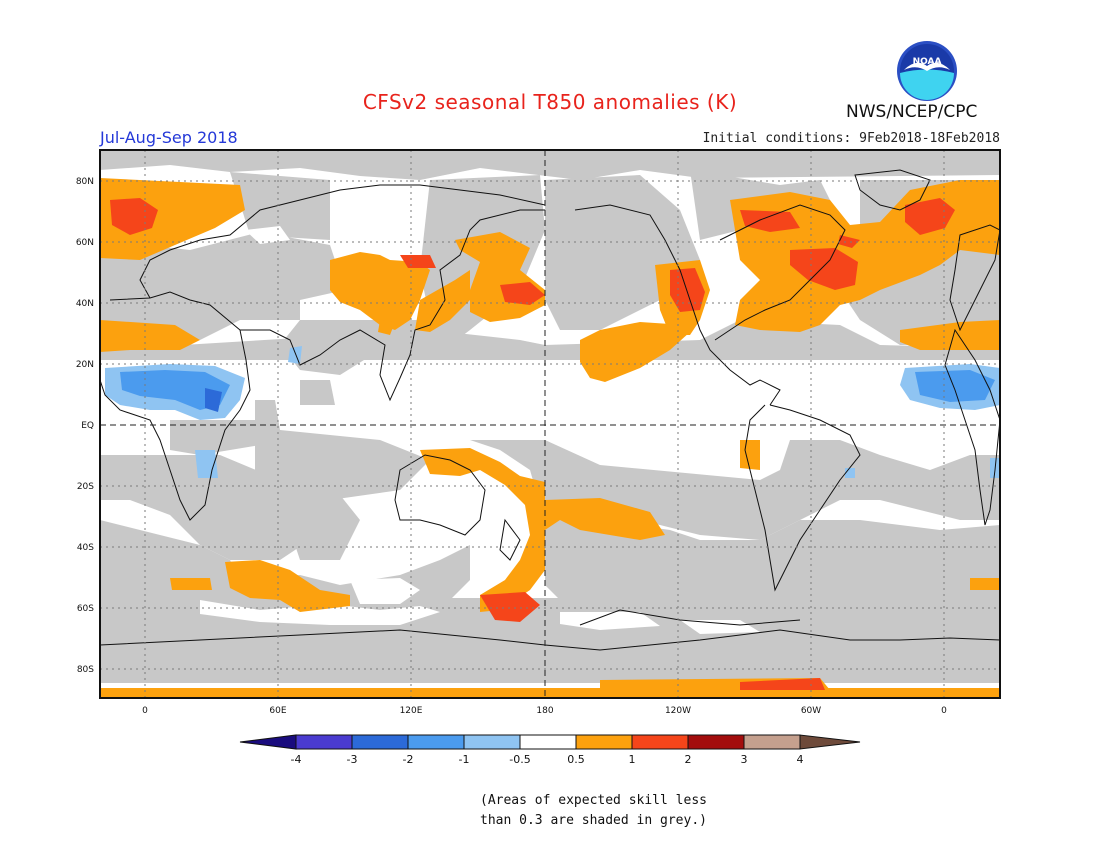 The width and height of the screenshot is (1100, 850). I want to click on colorbar-labels: -4 -3 -2 -1 -0.5 0.5 1 2 3 4, so click(547, 759).